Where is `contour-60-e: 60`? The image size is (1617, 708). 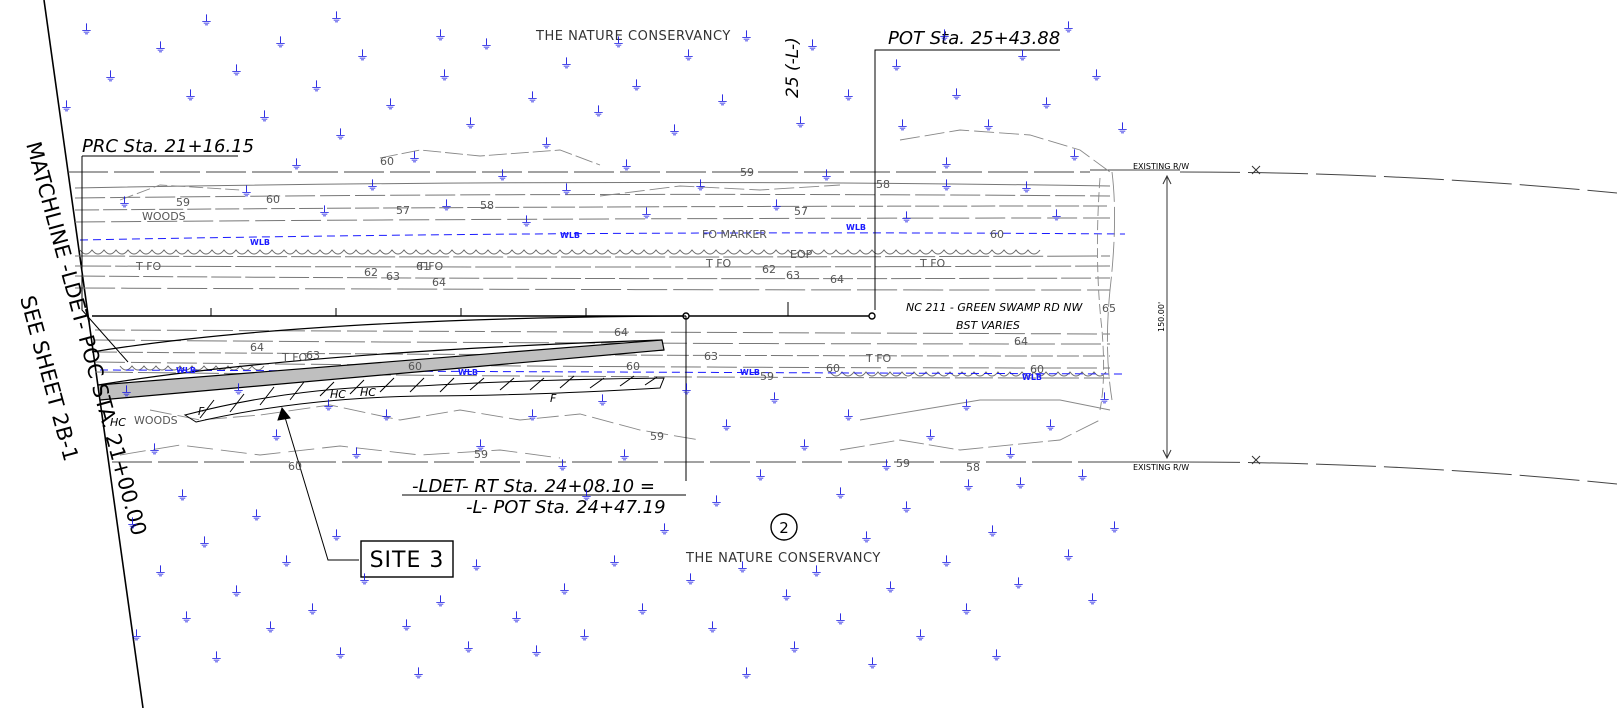 contour-60-e: 60 is located at coordinates (415, 366).